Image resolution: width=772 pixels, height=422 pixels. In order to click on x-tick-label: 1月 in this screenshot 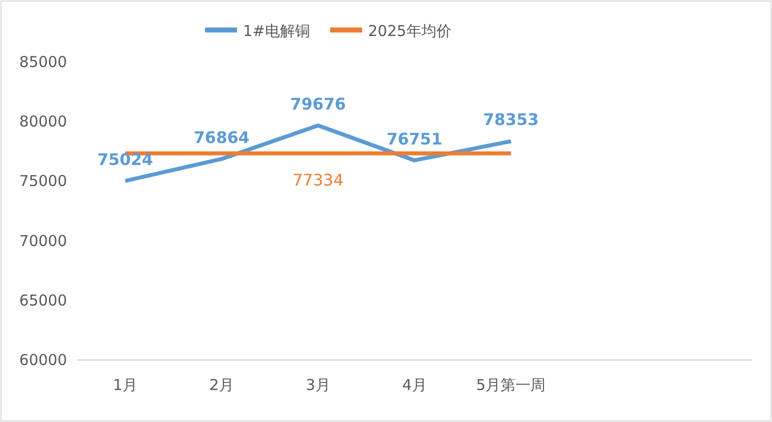, I will do `click(125, 385)`.